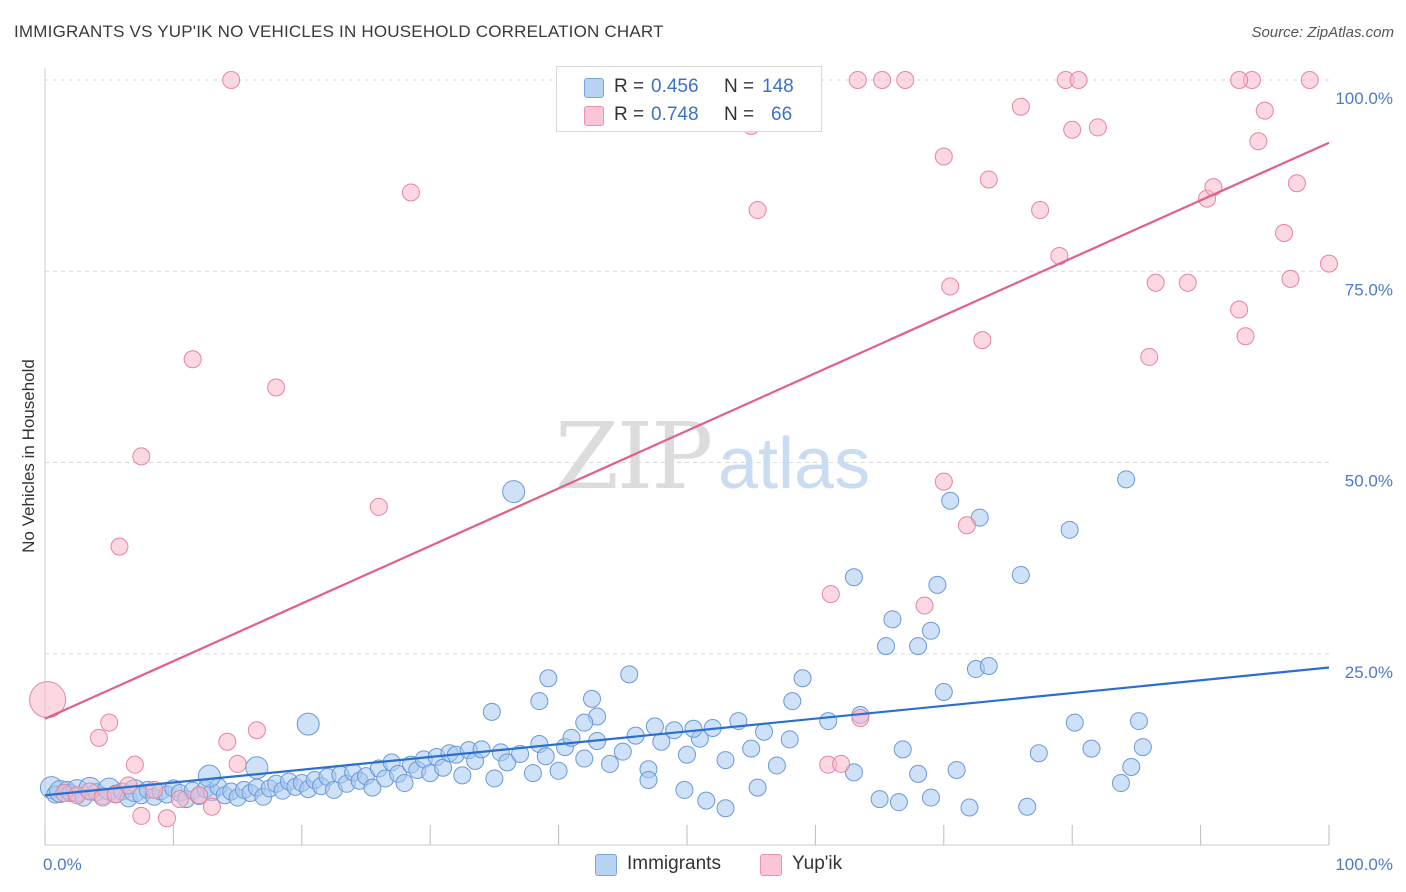 This screenshot has height=892, width=1406. What do you see at coordinates (689, 87) in the screenshot?
I see `legend-row-immigrants: R = 0.456 N = 148` at bounding box center [689, 87].